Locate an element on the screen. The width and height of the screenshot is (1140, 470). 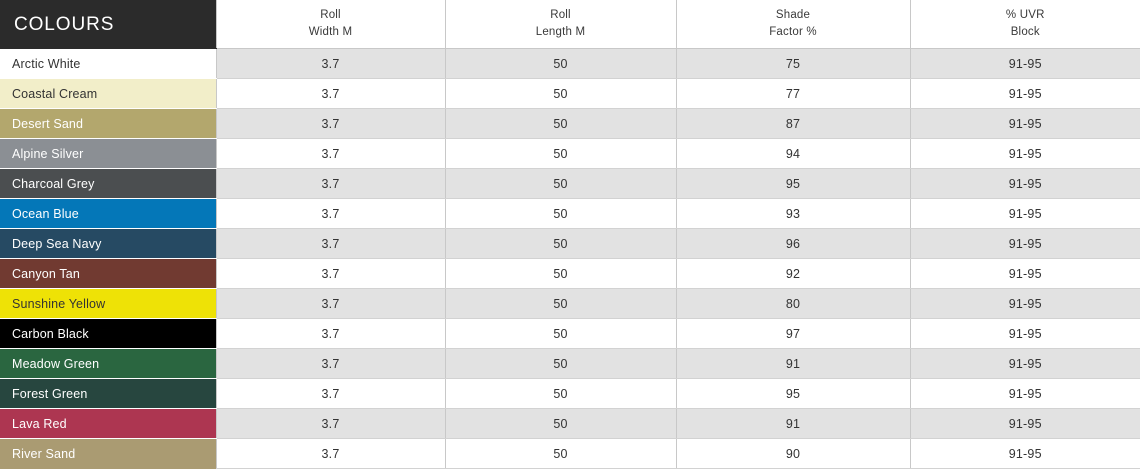
colour-swatch-cell: Desert Sand is located at coordinates (108, 123).